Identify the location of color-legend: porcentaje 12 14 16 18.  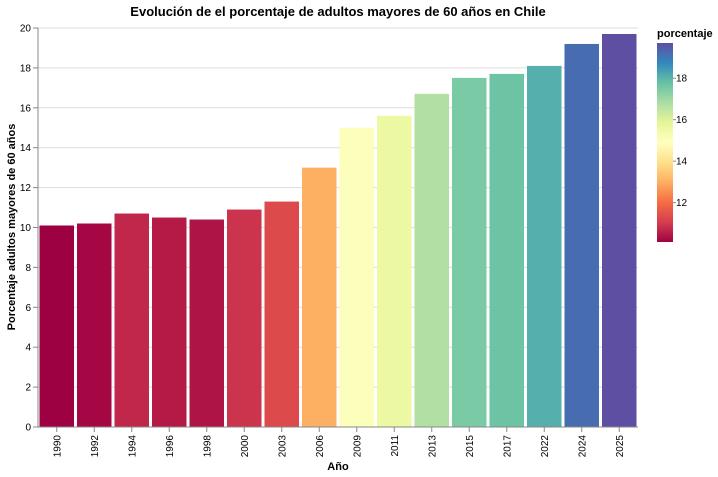
(685, 135).